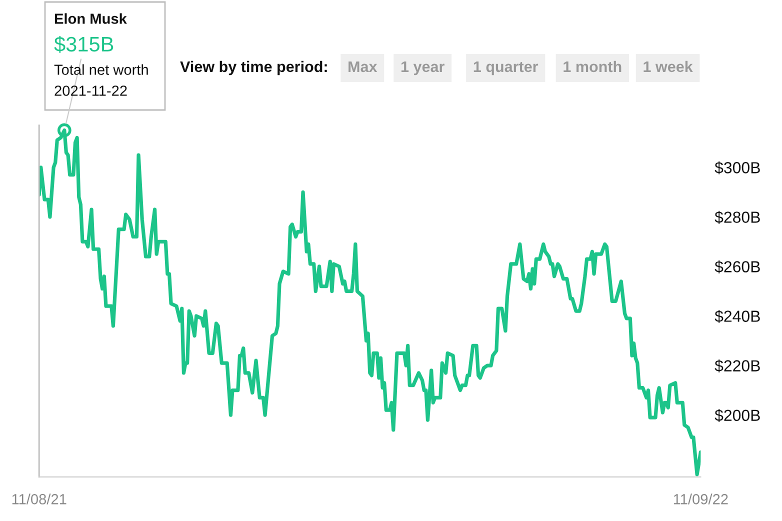 The image size is (782, 521). Describe the element at coordinates (101, 69) in the screenshot. I see `text: Total net worth` at that location.